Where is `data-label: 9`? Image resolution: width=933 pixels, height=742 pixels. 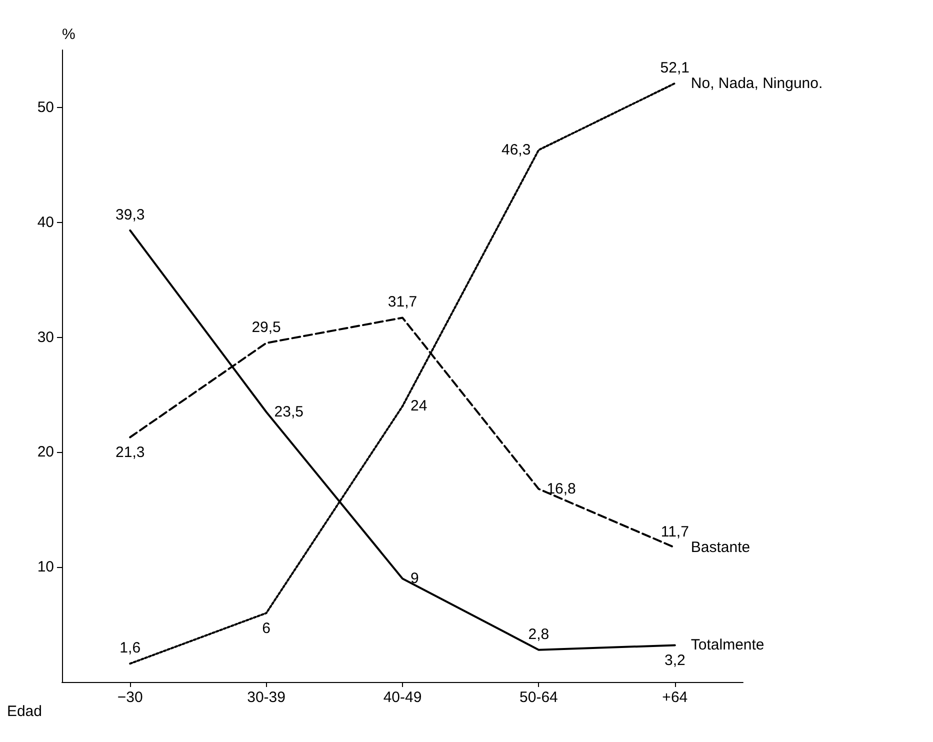
data-label: 9 is located at coordinates (414, 579).